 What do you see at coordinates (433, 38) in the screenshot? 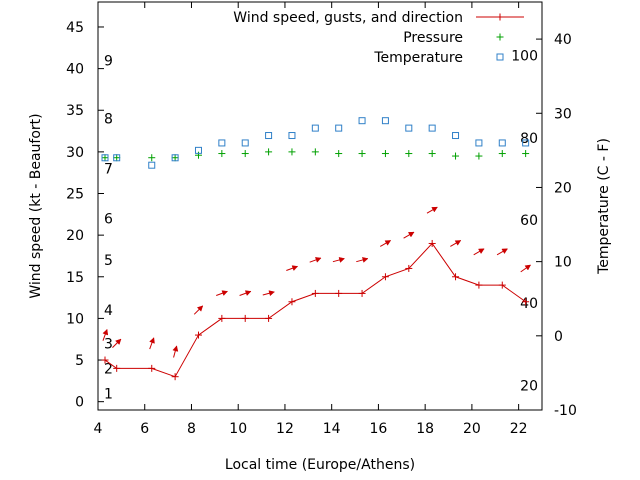
I see `legend-label: Pressure` at bounding box center [433, 38].